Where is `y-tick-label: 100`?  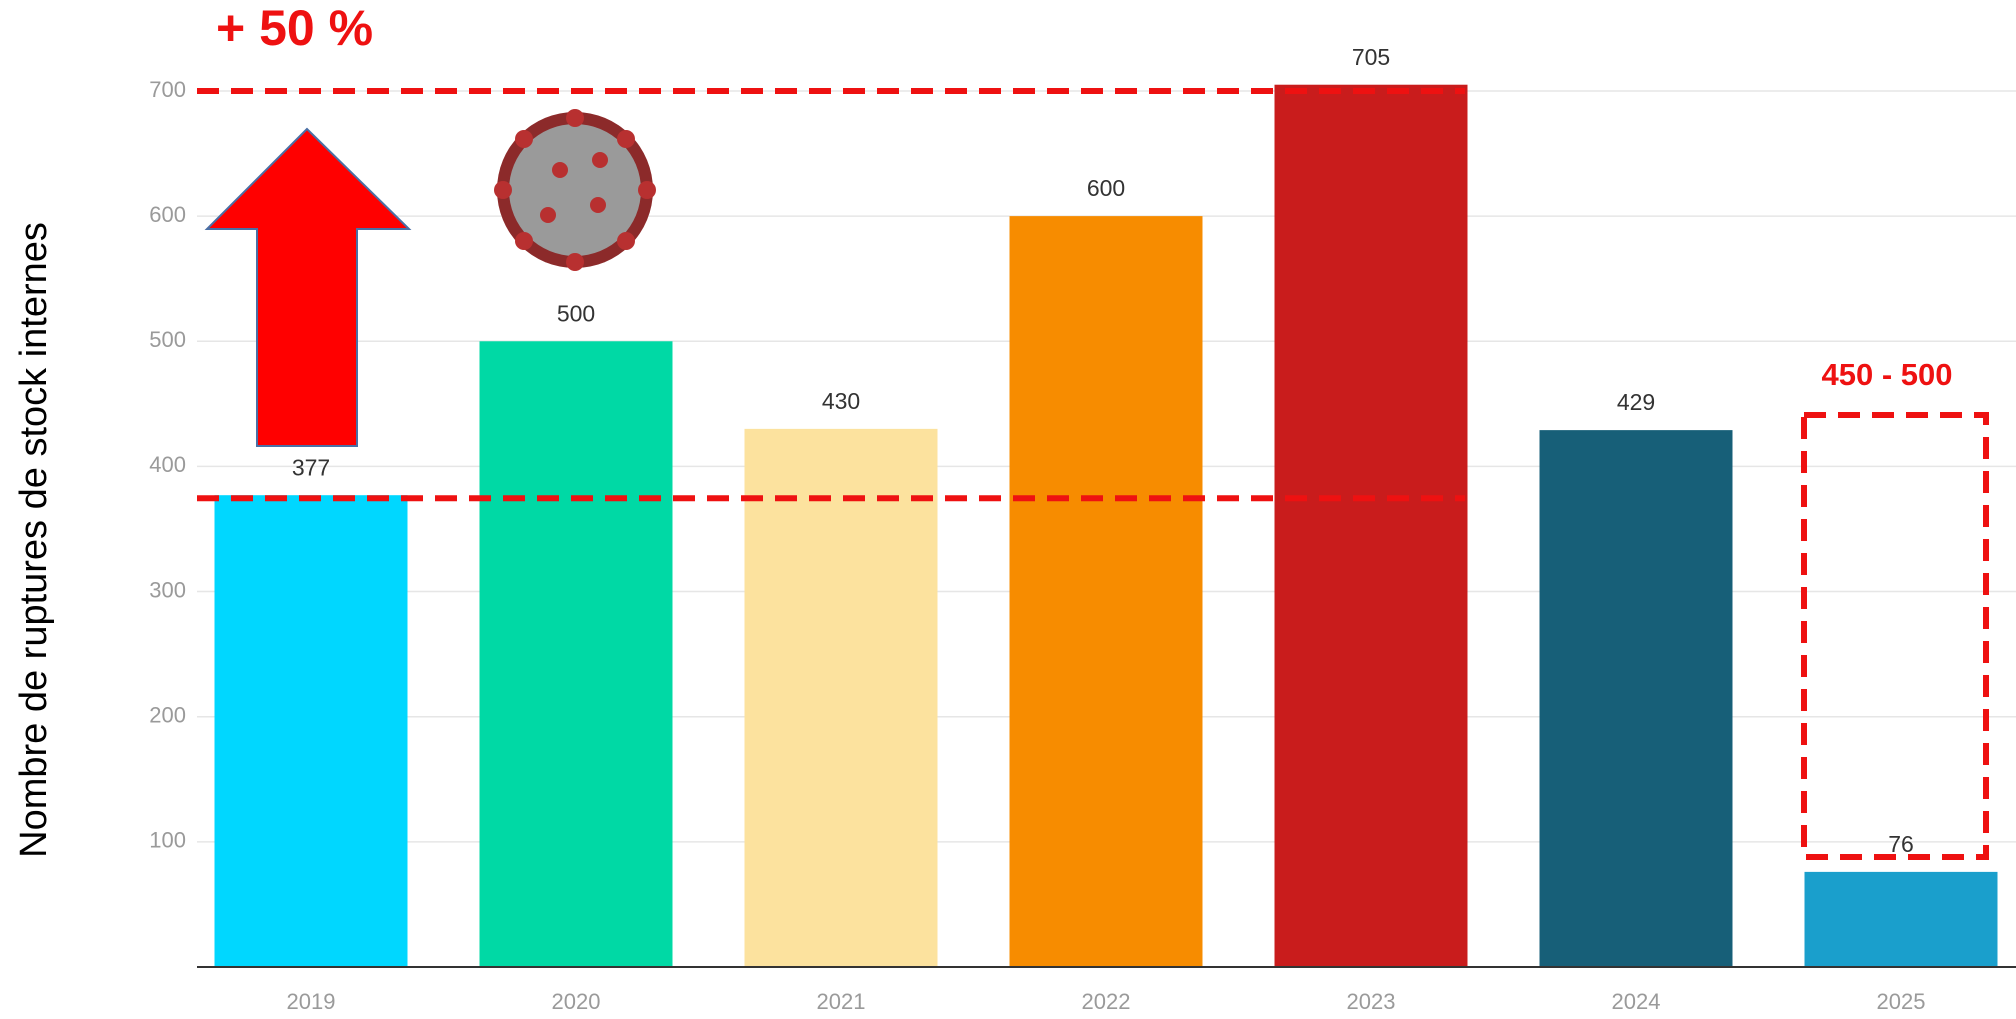 y-tick-label: 100 is located at coordinates (167, 840).